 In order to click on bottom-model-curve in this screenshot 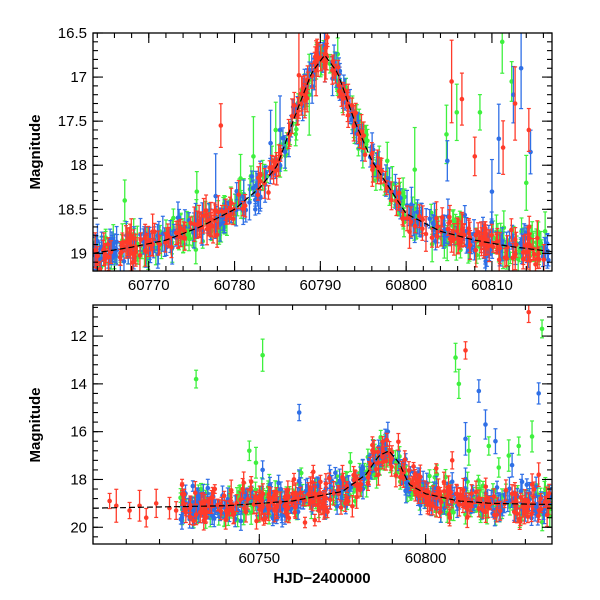, I will do `click(322, 479)`.